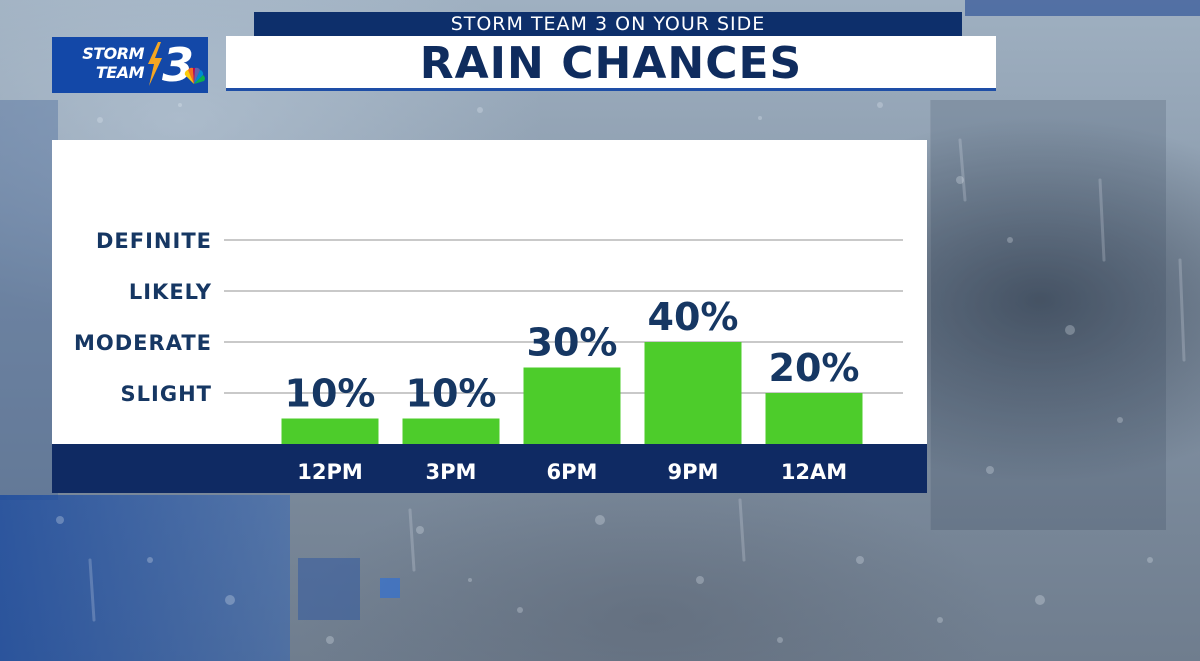  Describe the element at coordinates (170, 292) in the screenshot. I see `y-level-label: LIKELY` at that location.